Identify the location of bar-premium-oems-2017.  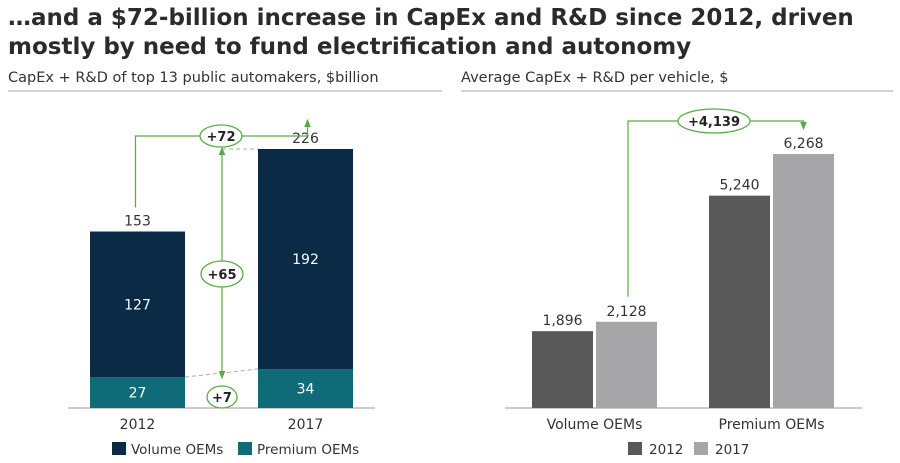
(803, 281).